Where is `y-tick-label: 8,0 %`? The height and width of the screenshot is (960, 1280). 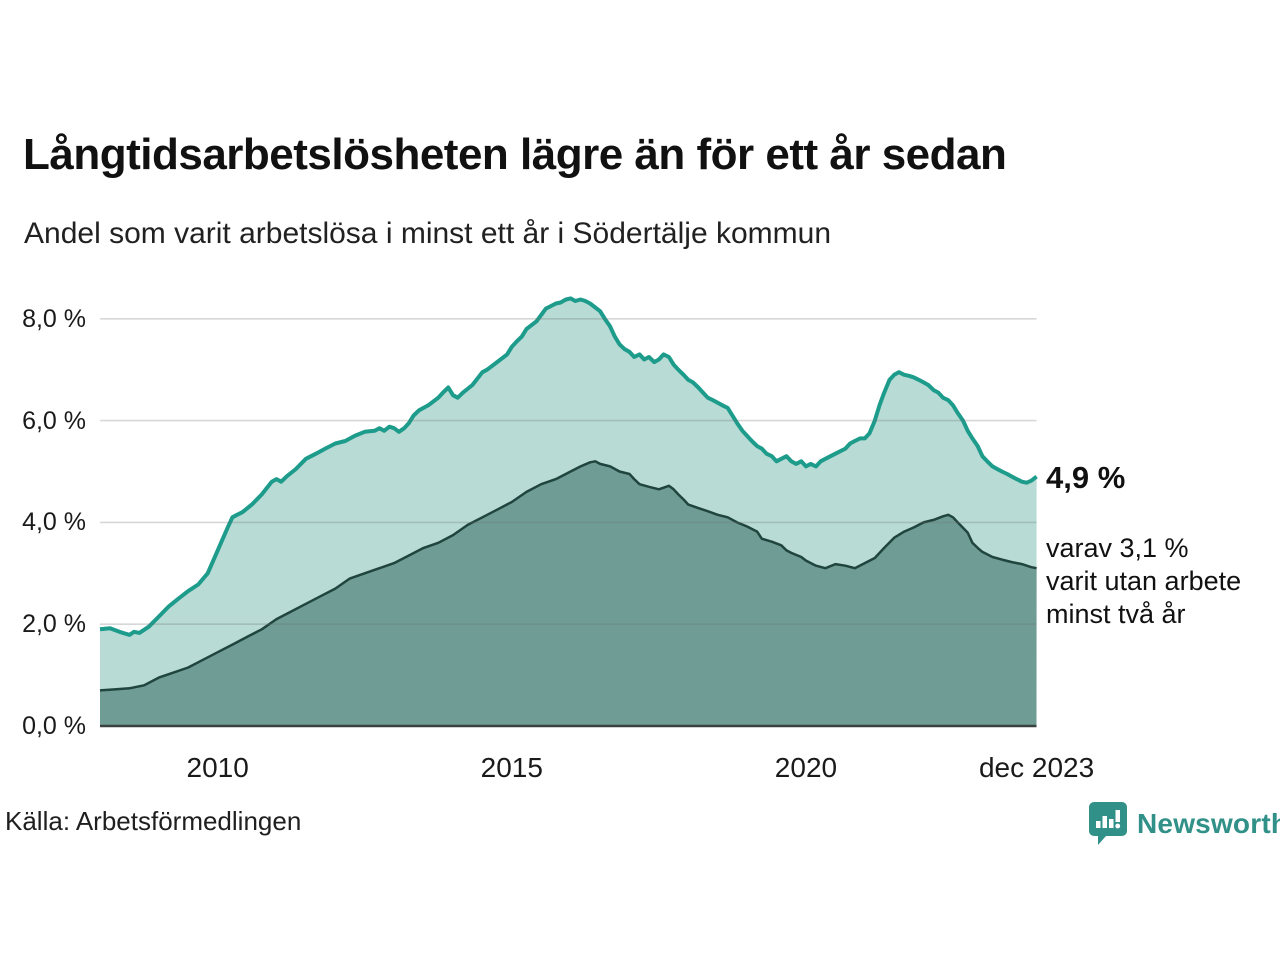 y-tick-label: 8,0 % is located at coordinates (54, 318).